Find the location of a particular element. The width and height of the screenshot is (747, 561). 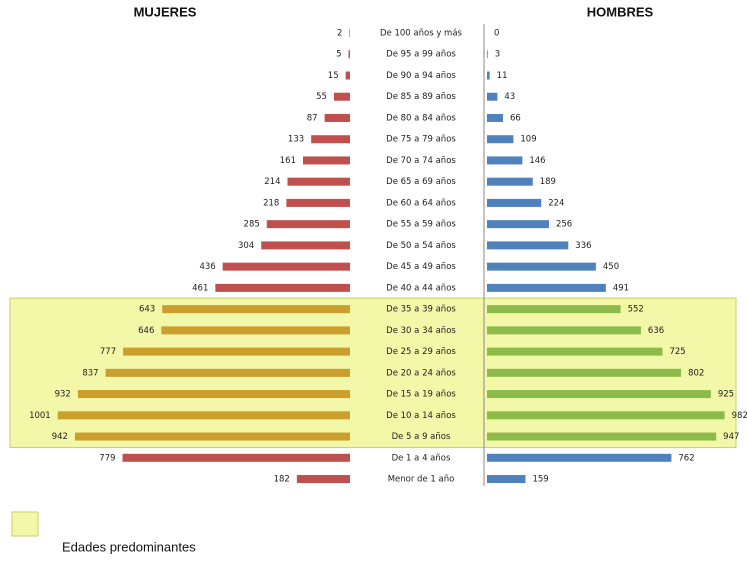

category-label: De 60 a 64 años is located at coordinates (421, 203).